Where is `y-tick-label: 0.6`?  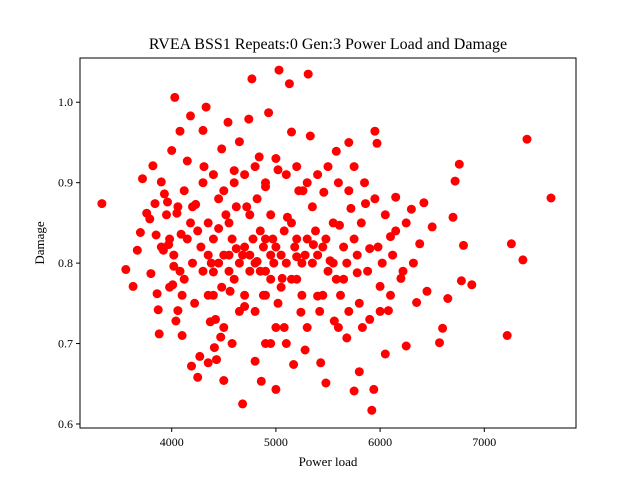 y-tick-label: 0.6 is located at coordinates (65, 424).